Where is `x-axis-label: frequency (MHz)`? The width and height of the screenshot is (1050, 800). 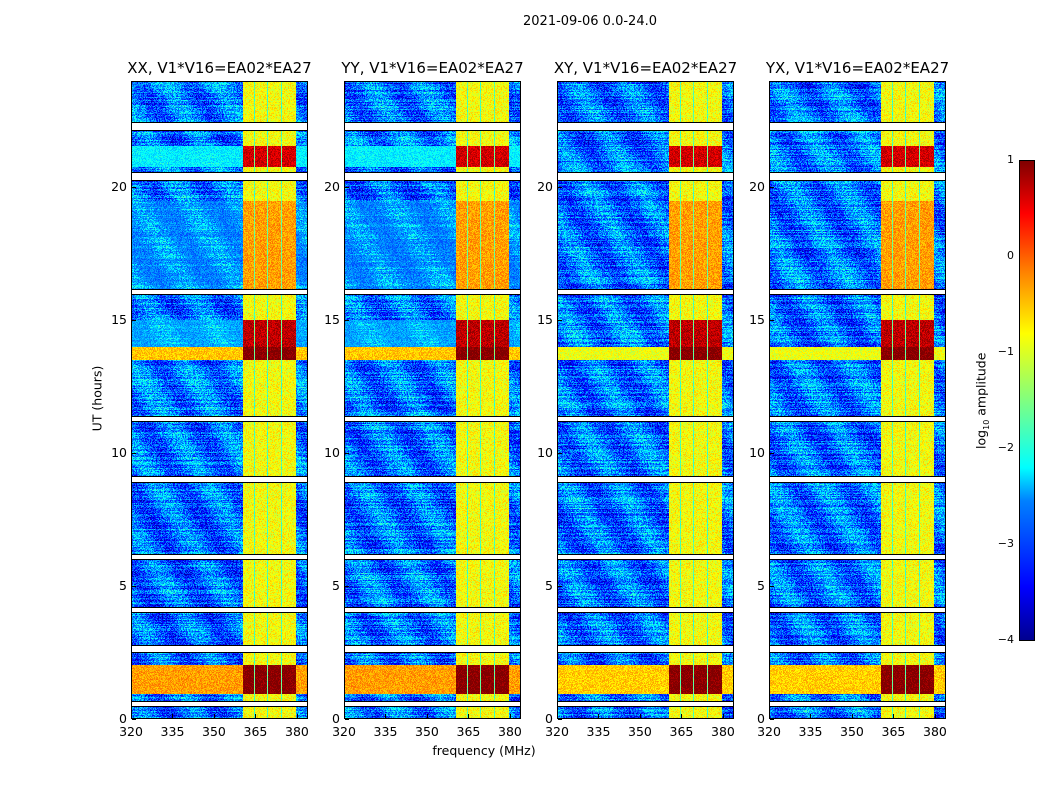
x-axis-label: frequency (MHz) is located at coordinates (484, 750).